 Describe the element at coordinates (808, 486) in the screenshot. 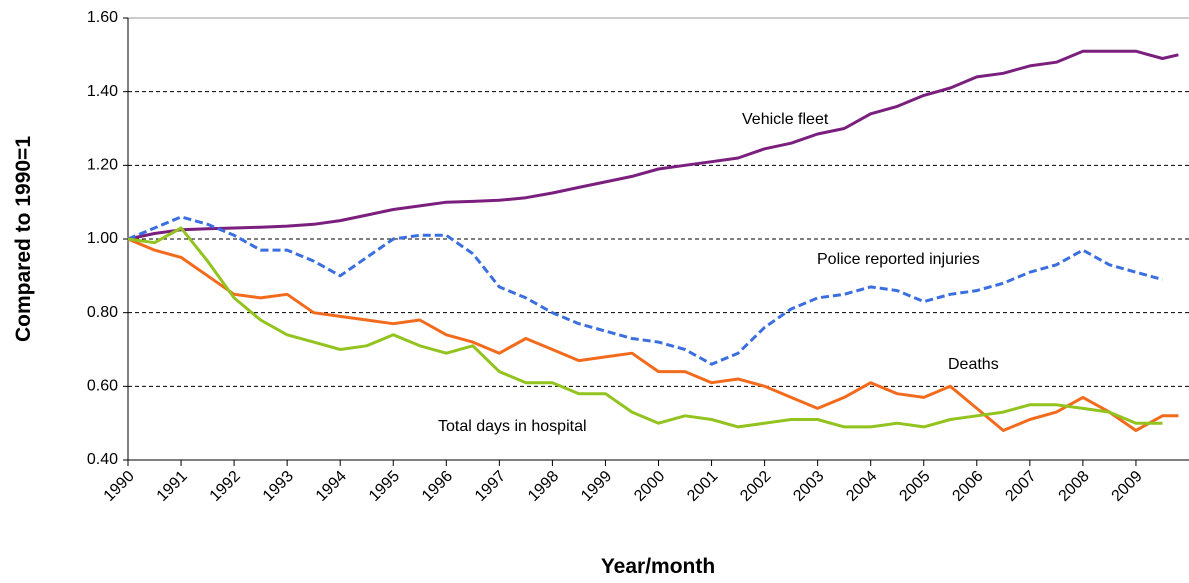

I see `x-tick-label: 2003` at that location.